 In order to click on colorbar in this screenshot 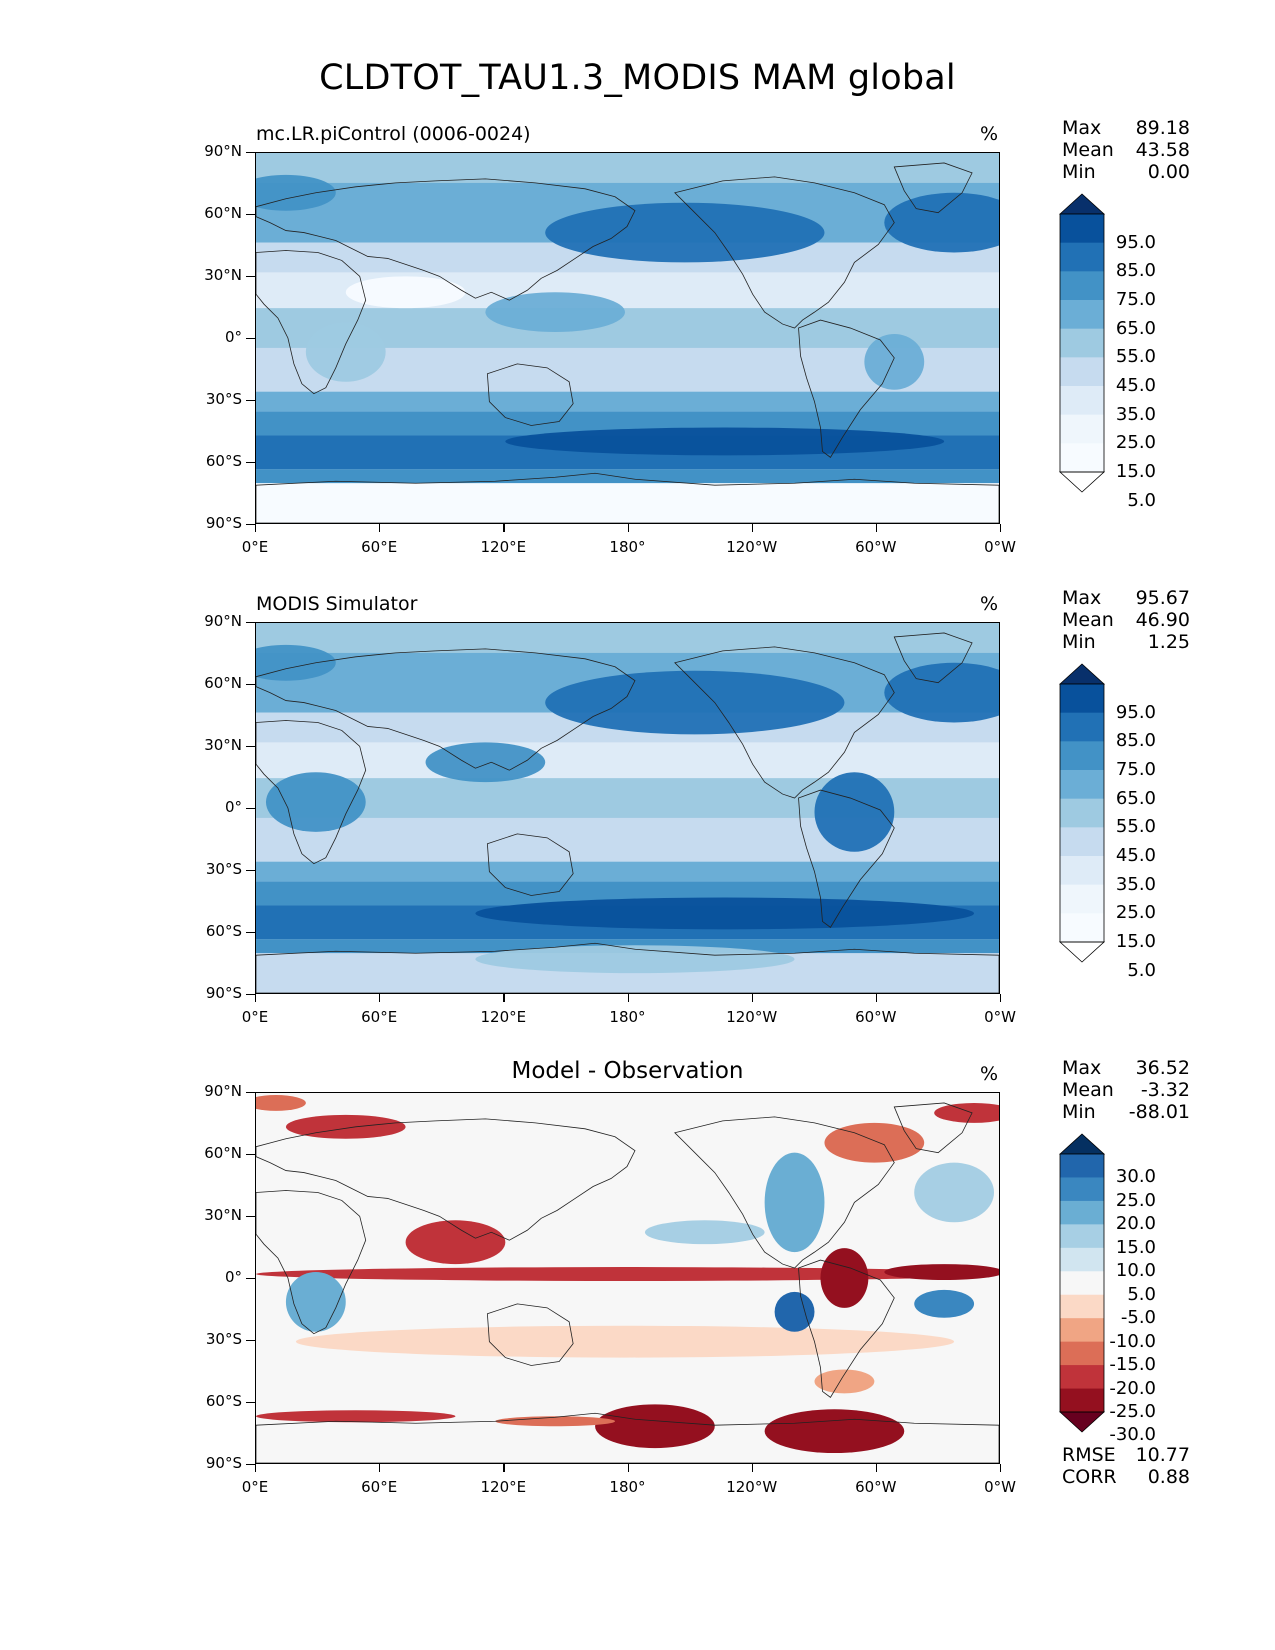, I will do `click(1082, 813)`.